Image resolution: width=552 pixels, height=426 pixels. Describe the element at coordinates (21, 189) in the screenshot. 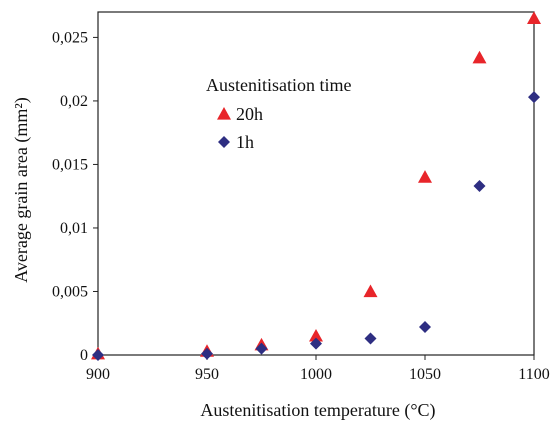

I see `y-axis-title: Average grain area (mm²)` at that location.